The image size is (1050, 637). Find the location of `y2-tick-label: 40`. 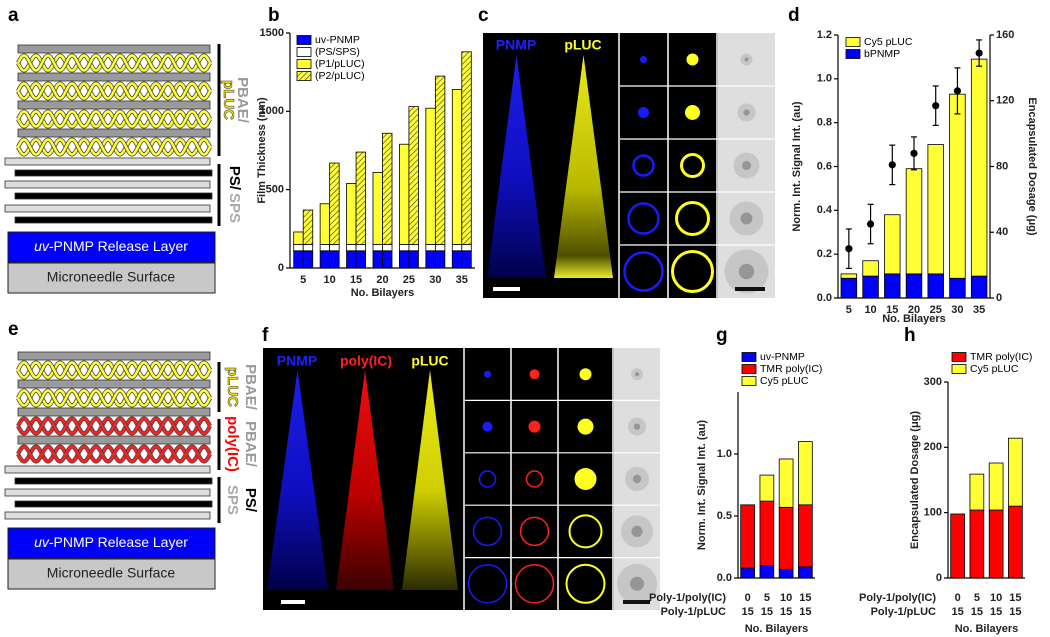

y2-tick-label: 40 is located at coordinates (1002, 232).